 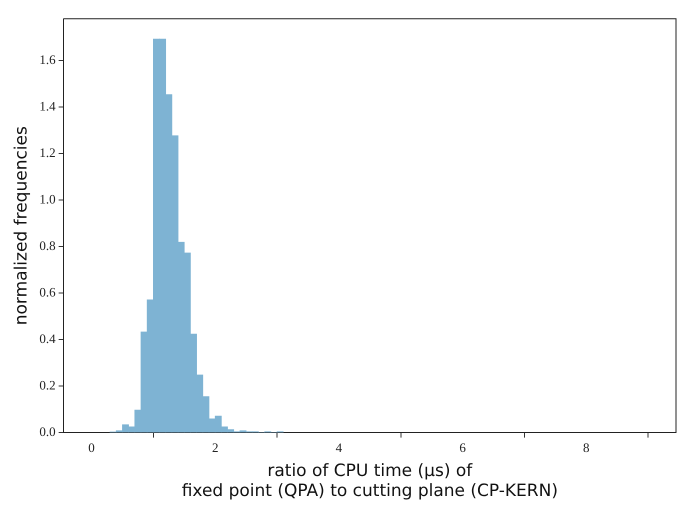 I want to click on x-tick-label: 2, so click(x=215, y=447).